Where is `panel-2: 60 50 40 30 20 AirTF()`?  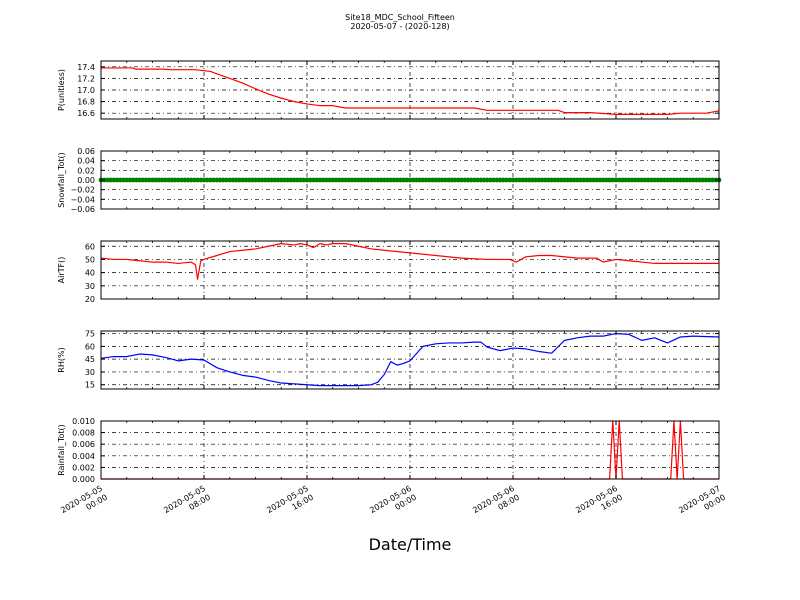
panel-2: 60 50 40 30 20 AirTF() is located at coordinates (388, 272).